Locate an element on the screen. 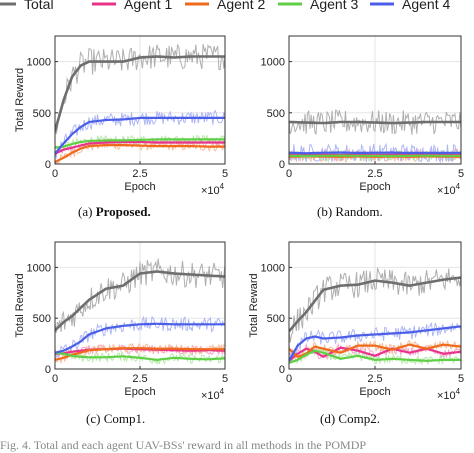  caption-d-tag: (d) is located at coordinates (327, 418).